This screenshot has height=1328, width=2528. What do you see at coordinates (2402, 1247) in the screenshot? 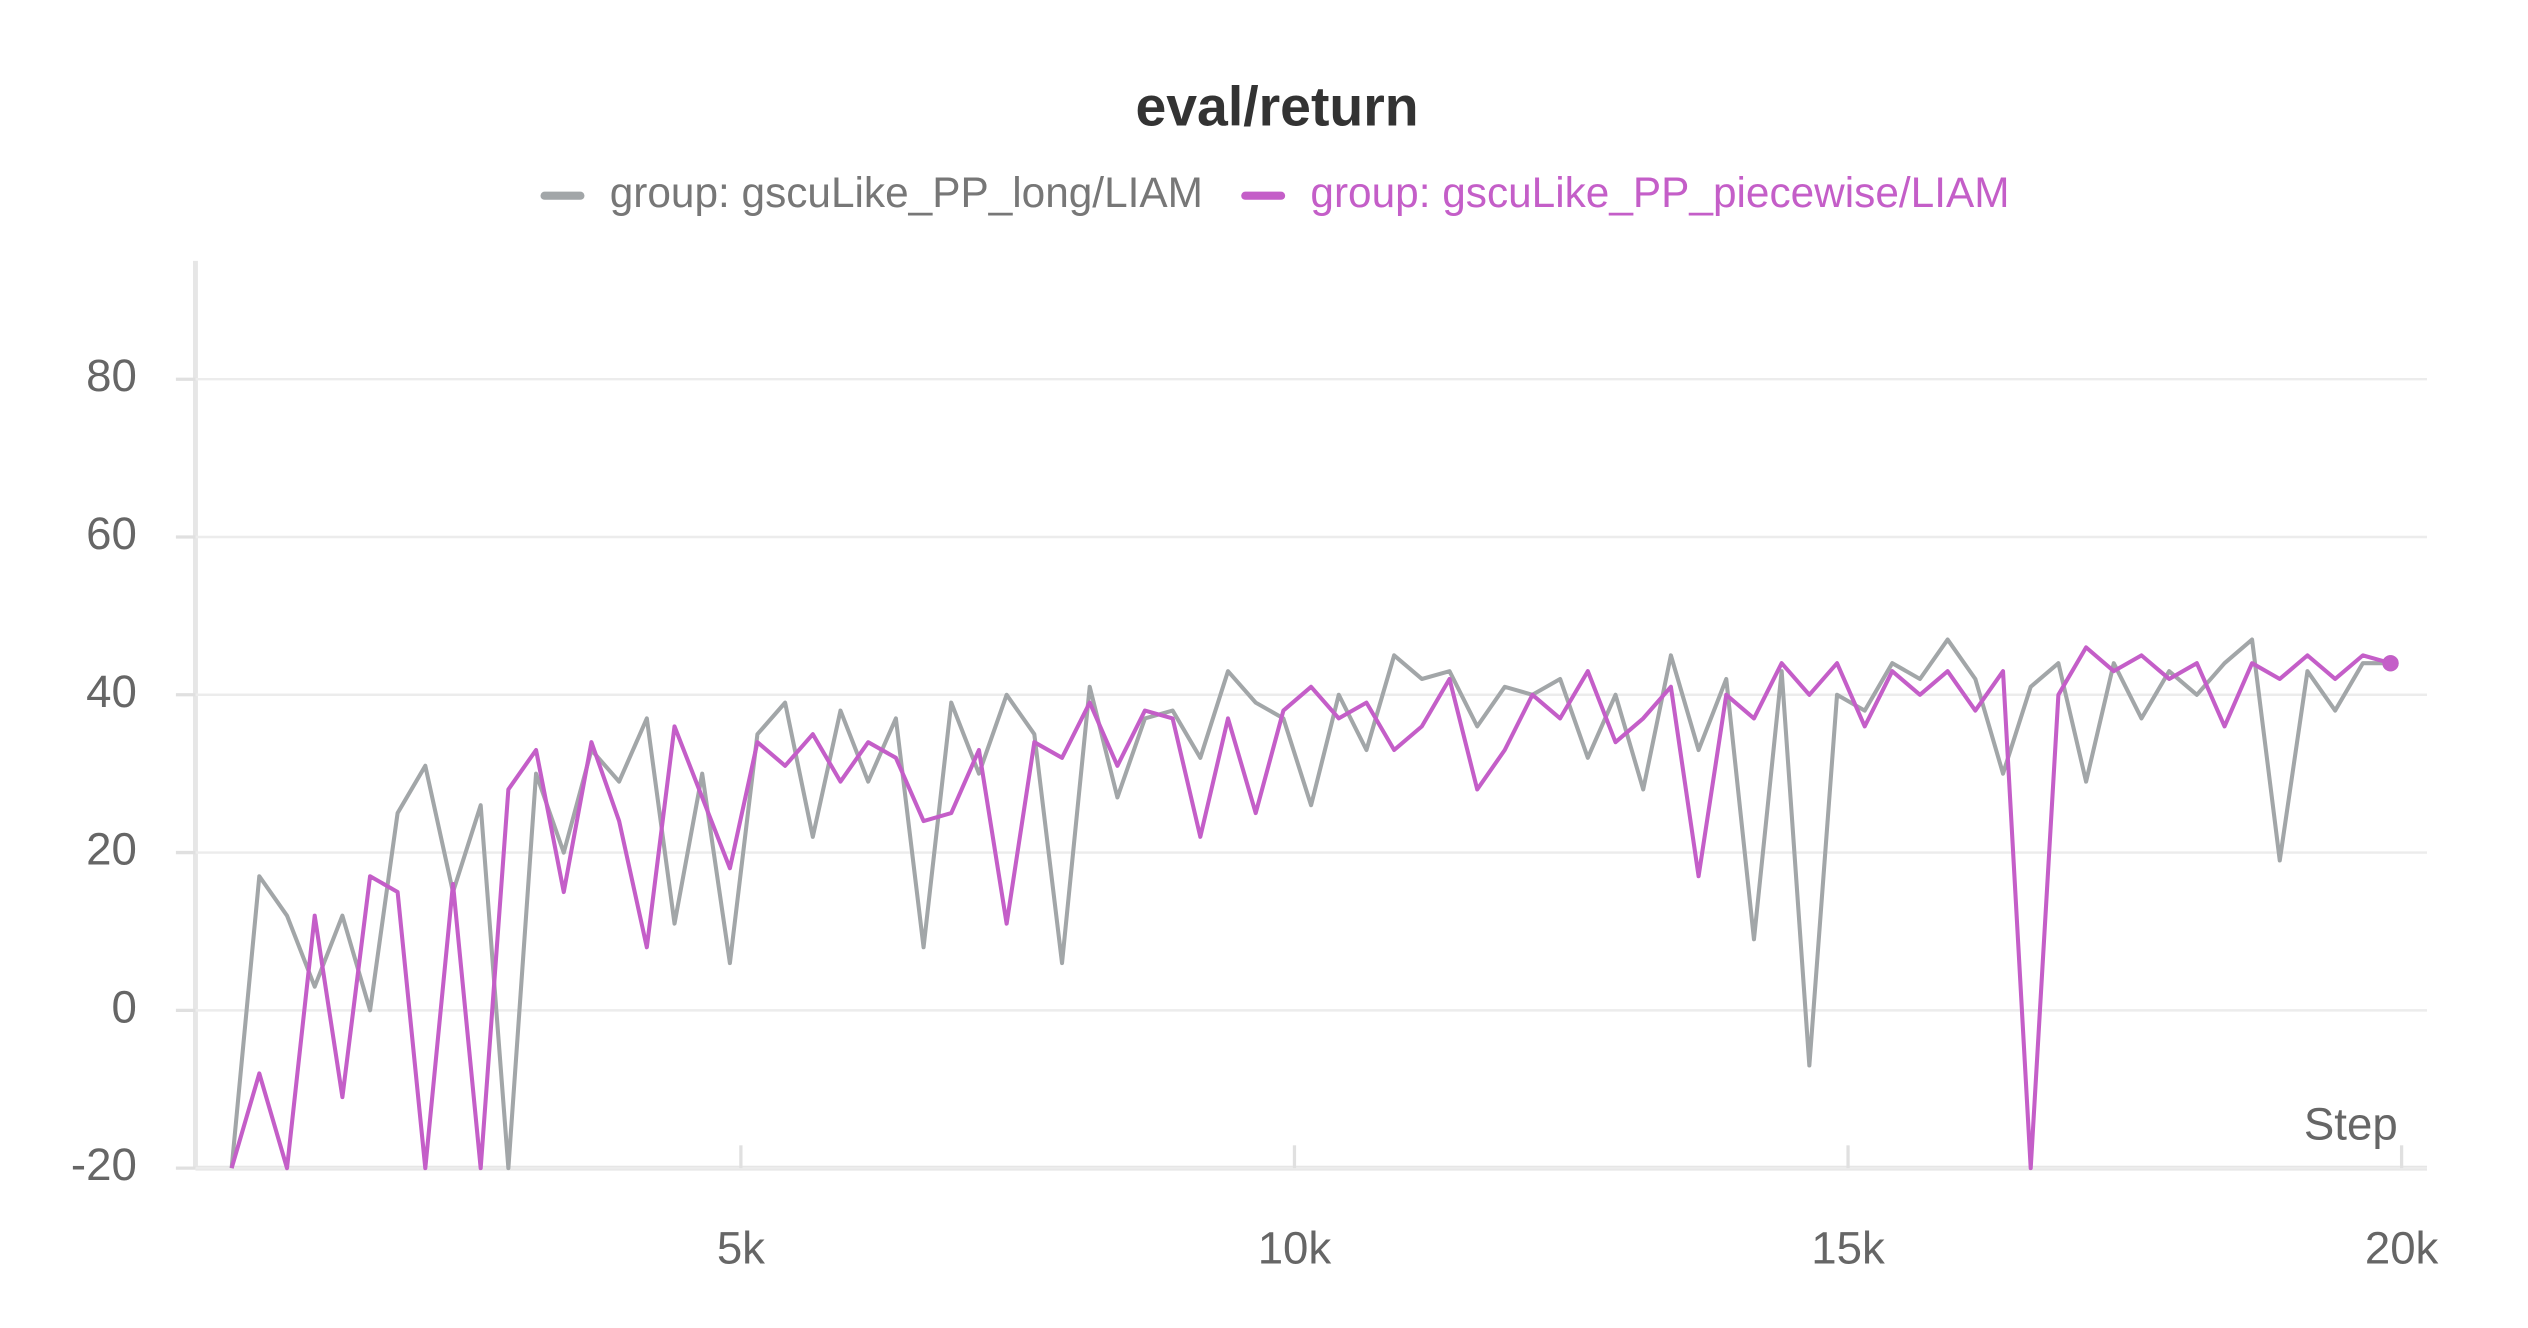
I see `x-tick-label: 20k` at bounding box center [2402, 1247].